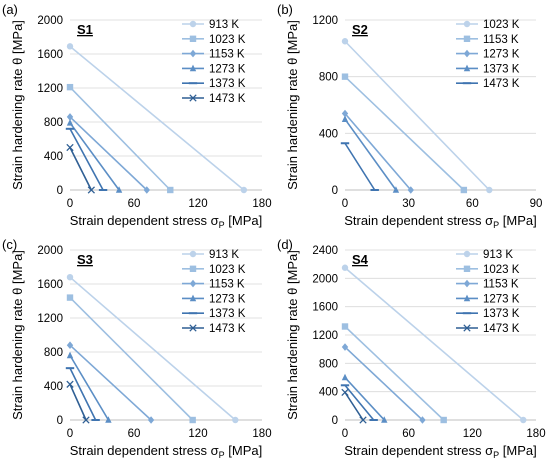 The width and height of the screenshot is (550, 469). I want to click on legend-item: 1153 K, so click(487, 40).